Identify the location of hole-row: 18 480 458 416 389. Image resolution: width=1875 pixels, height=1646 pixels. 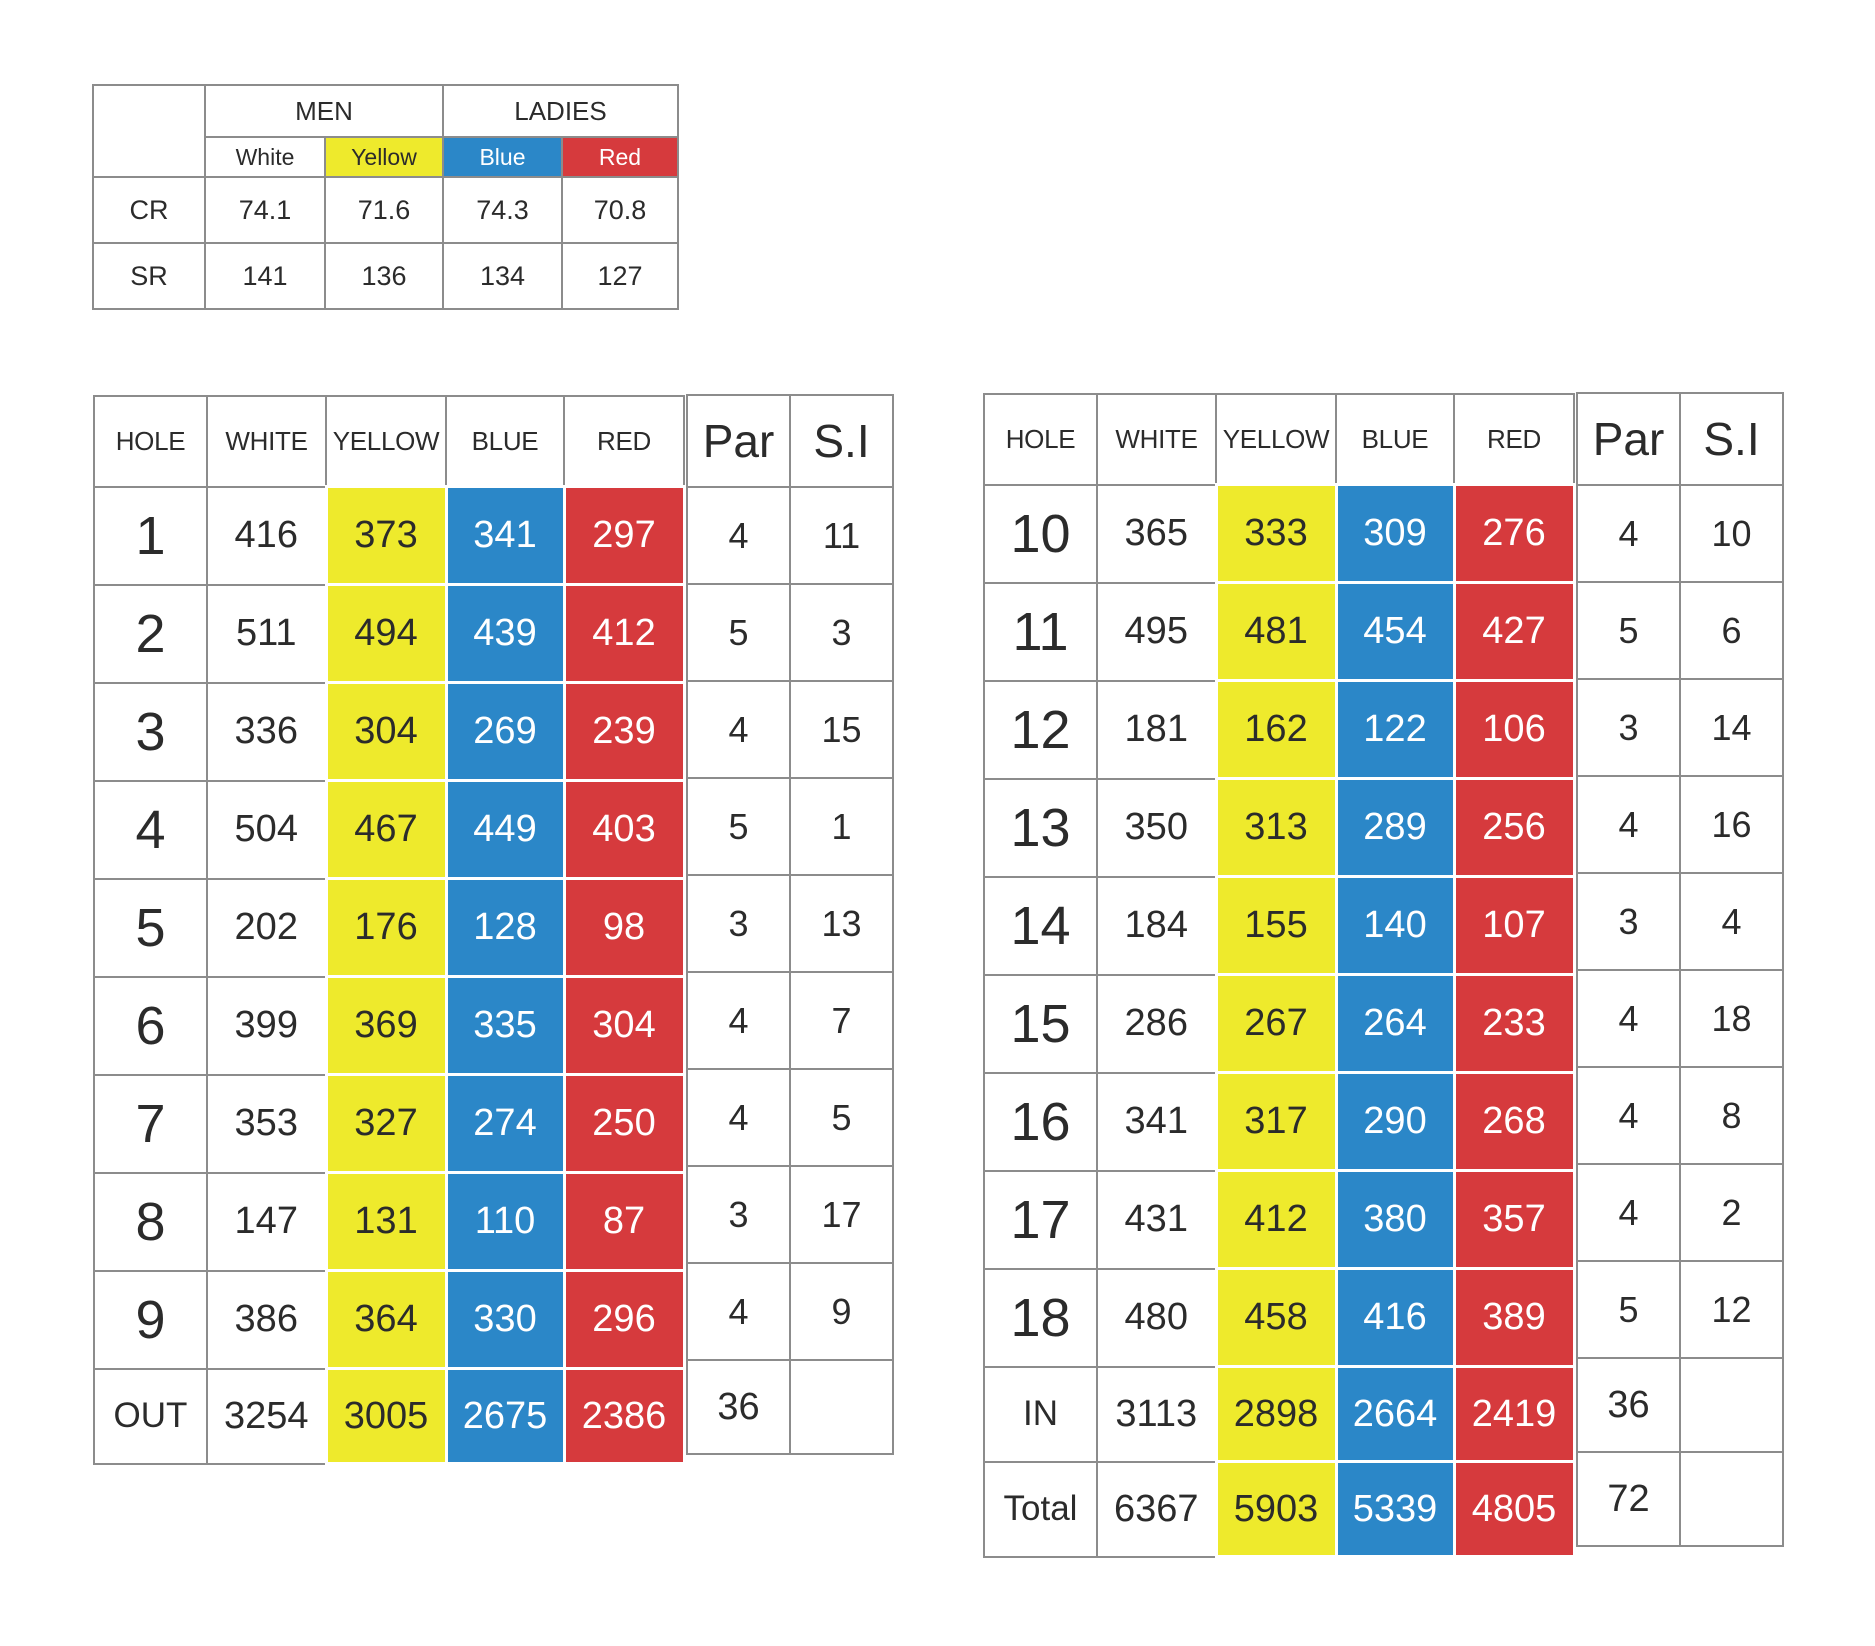
(1279, 1317).